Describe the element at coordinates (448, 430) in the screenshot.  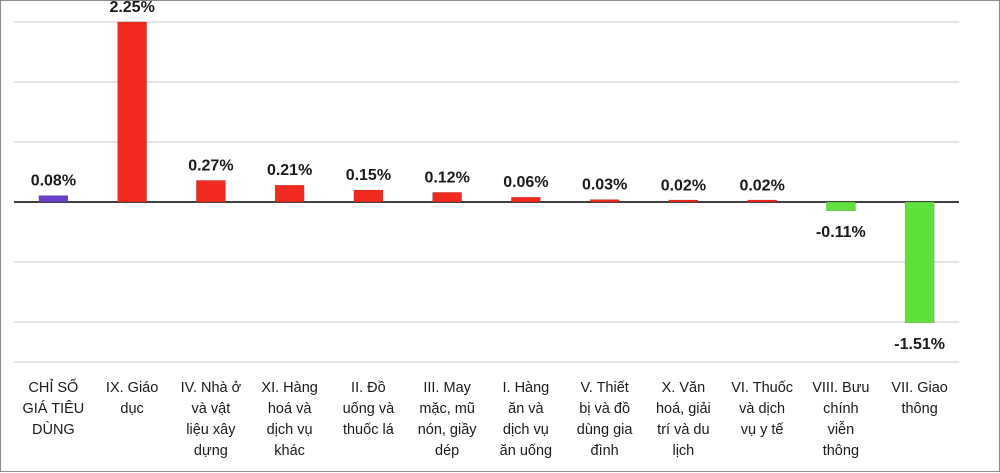
I see `category-label-line: nón, giầy` at that location.